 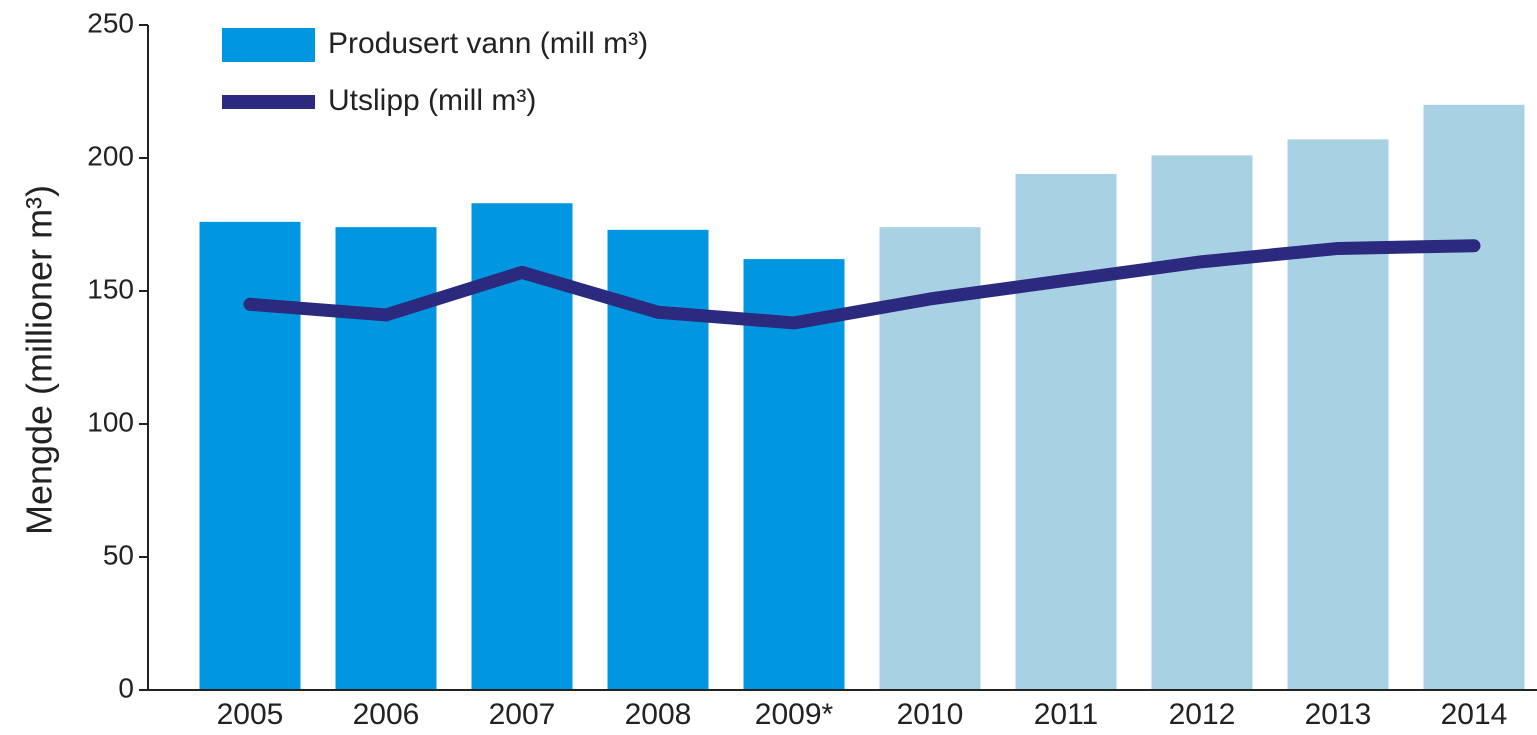 I want to click on legend-label: Utslipp (mill m³), so click(x=432, y=100).